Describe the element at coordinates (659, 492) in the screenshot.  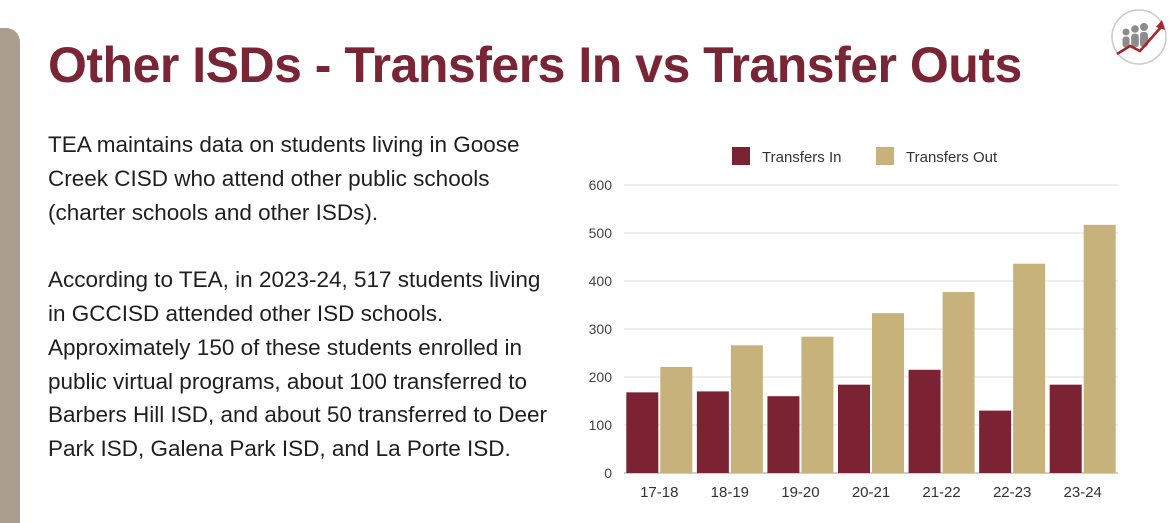
I see `x-tick-label: 17-18` at that location.